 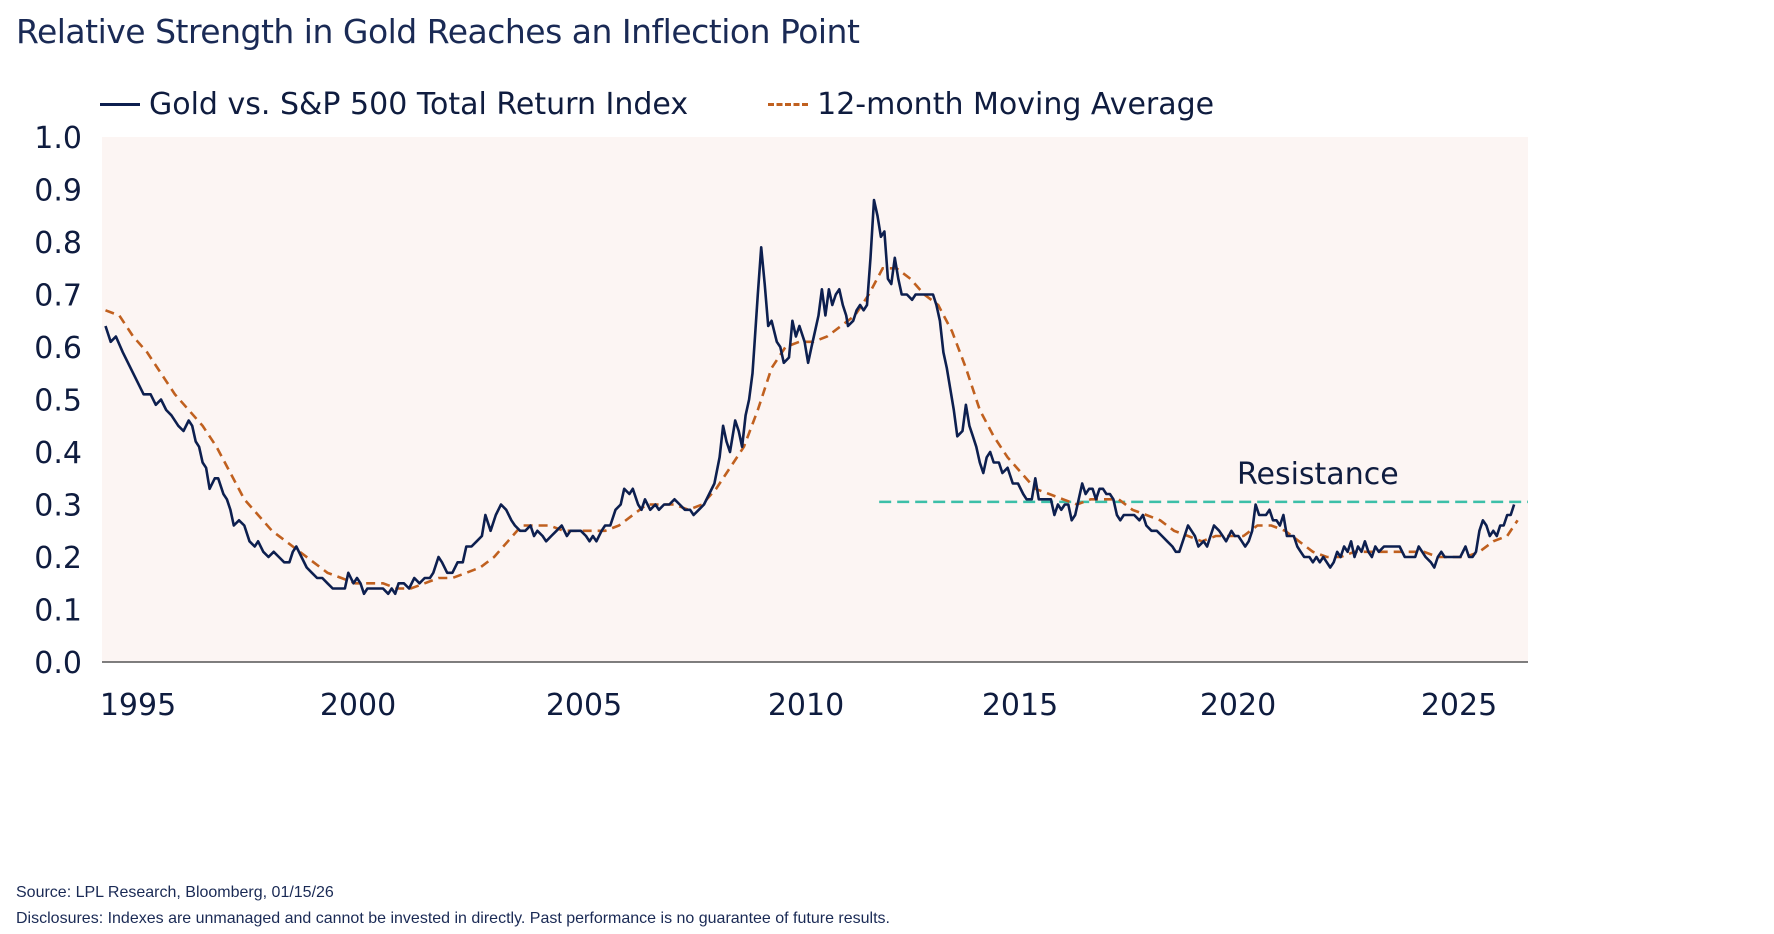 I want to click on x-axis: 1995 2000 2005 2010 2015 2020 2025, so click(x=798, y=705).